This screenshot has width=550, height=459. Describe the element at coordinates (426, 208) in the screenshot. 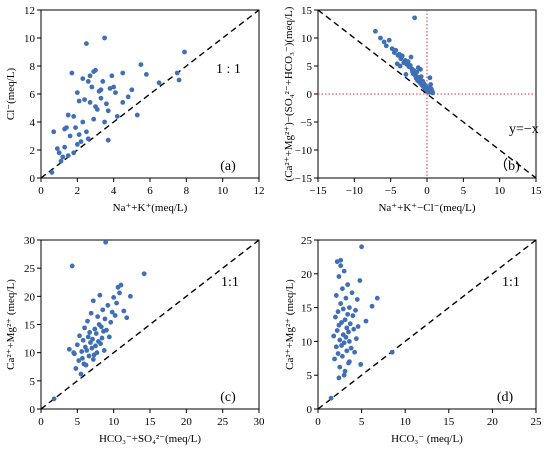

I see `x-axis-label: Na⁺+K⁺−Cl⁻(meq/L)` at that location.